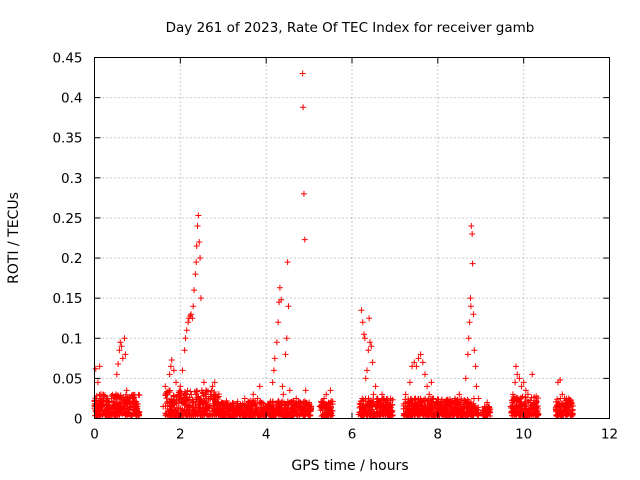  I want to click on y-tick-label: 0.1, so click(71, 339).